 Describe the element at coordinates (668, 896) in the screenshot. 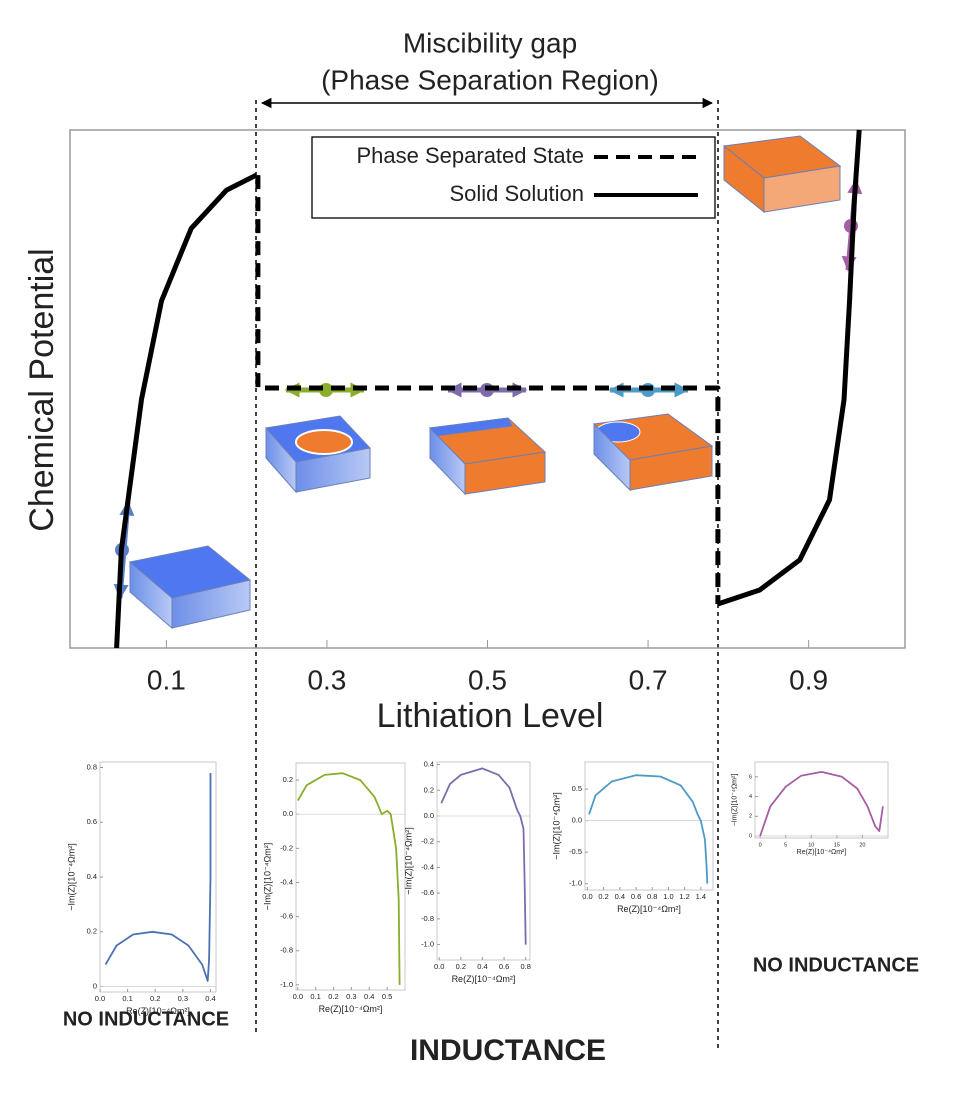

I see `x-tick-label: 1.0` at that location.